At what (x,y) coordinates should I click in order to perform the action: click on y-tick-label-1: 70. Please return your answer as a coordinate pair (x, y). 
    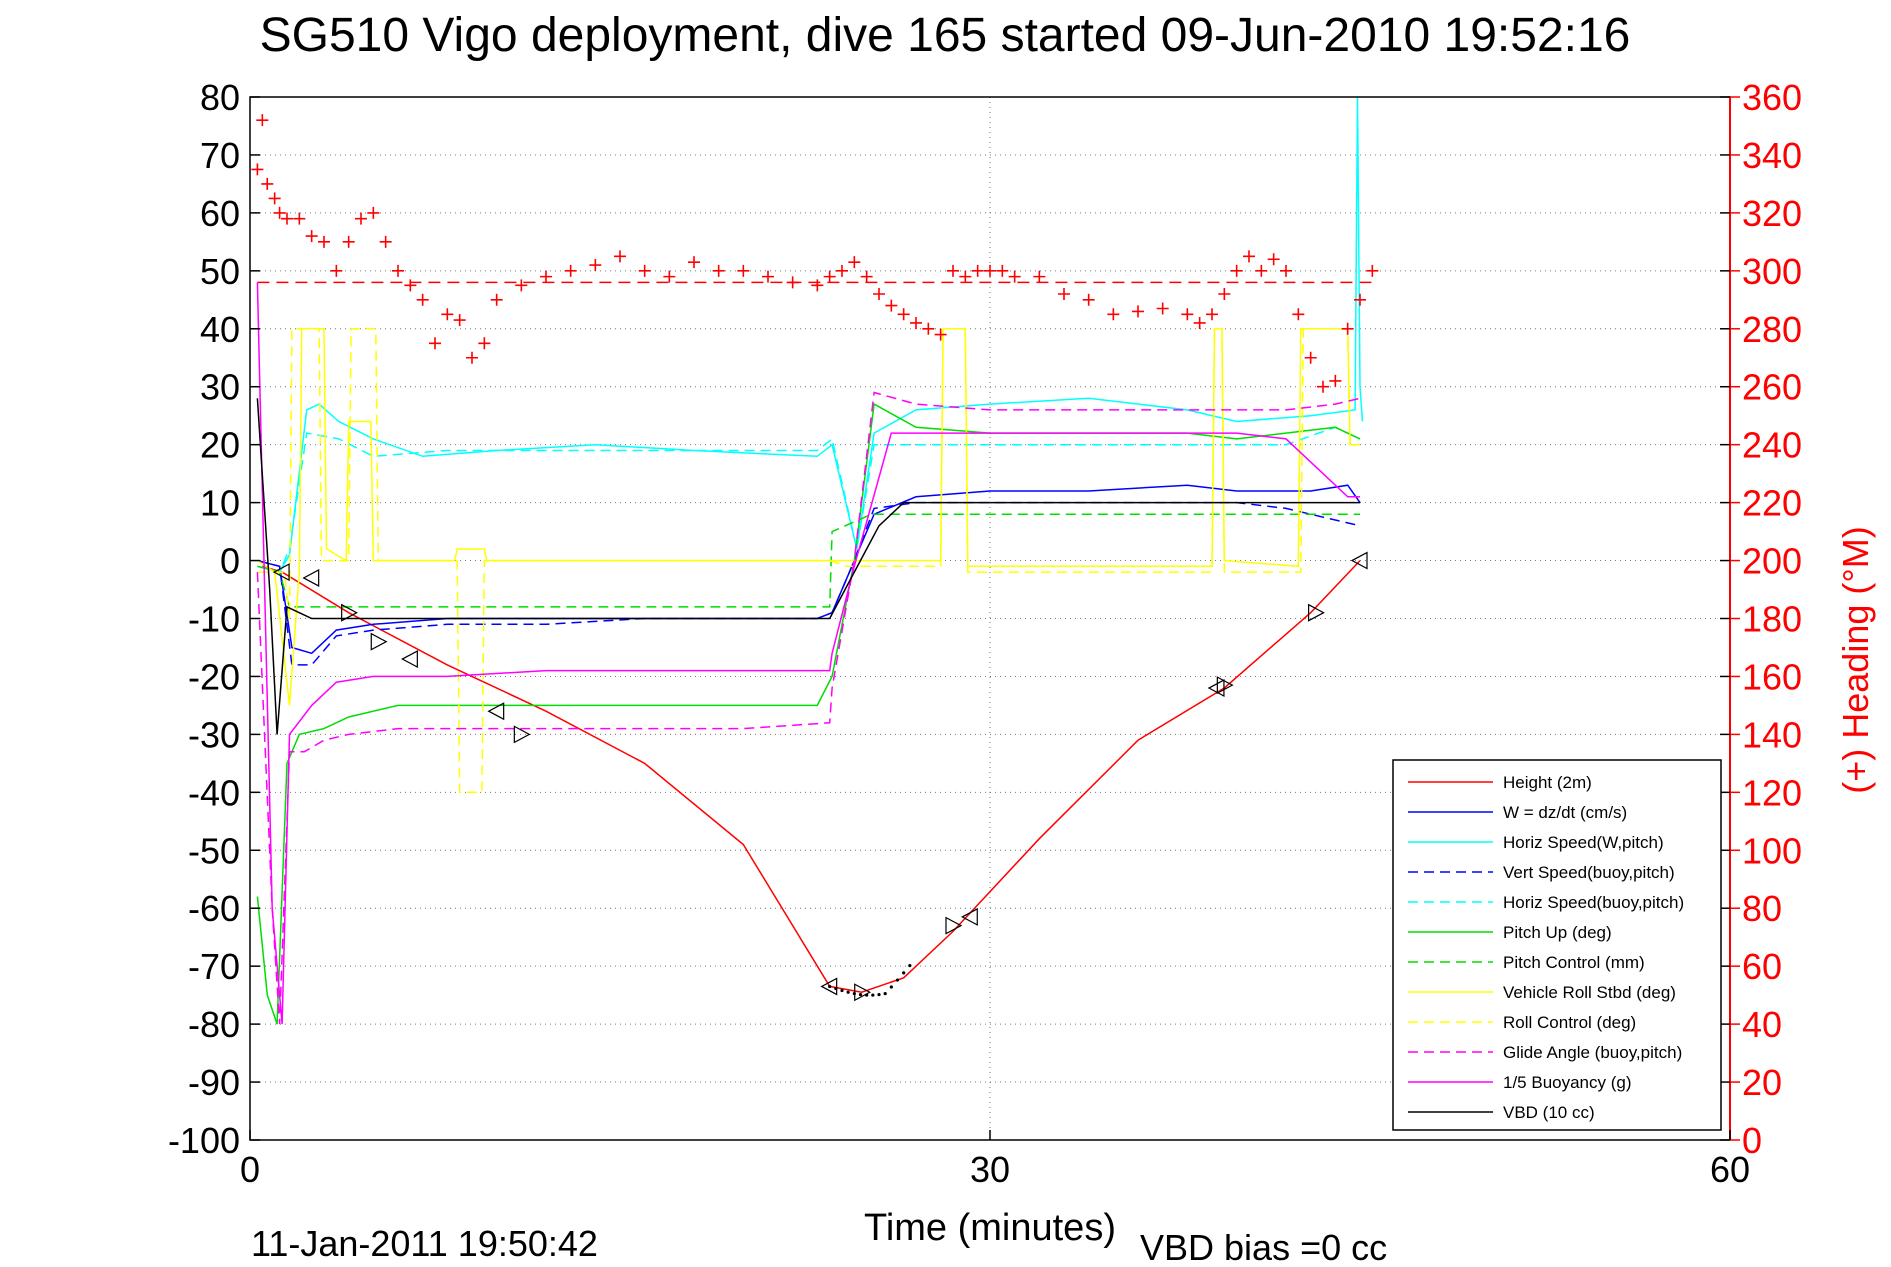
    Looking at the image, I should click on (220, 155).